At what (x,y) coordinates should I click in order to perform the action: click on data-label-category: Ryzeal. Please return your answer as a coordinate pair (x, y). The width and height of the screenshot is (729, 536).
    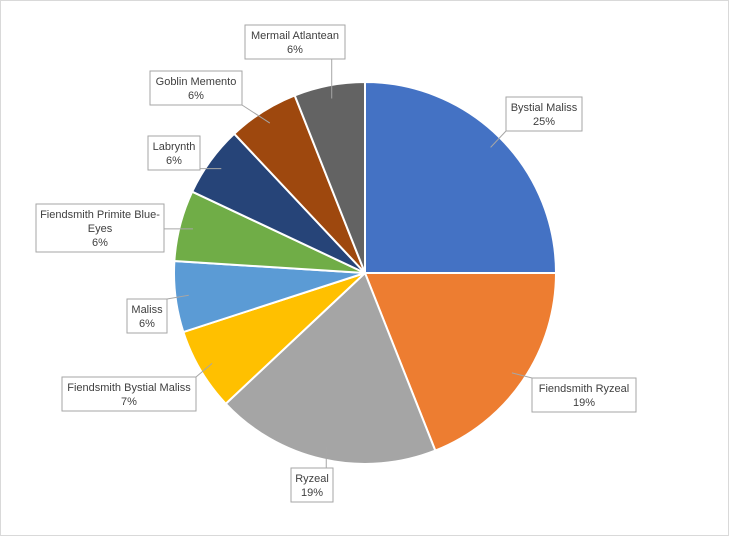
    Looking at the image, I should click on (312, 479).